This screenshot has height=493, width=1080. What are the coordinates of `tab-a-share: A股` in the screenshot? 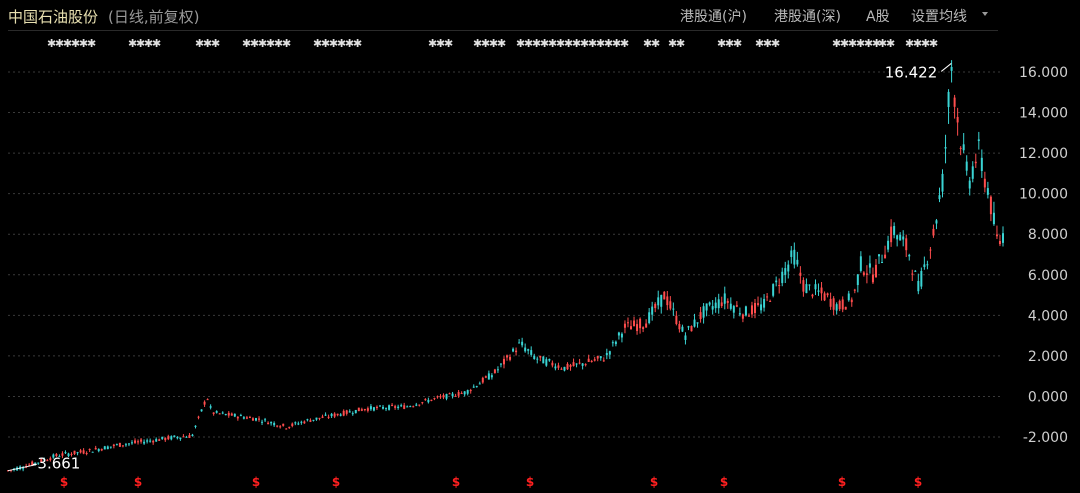 It's located at (878, 17).